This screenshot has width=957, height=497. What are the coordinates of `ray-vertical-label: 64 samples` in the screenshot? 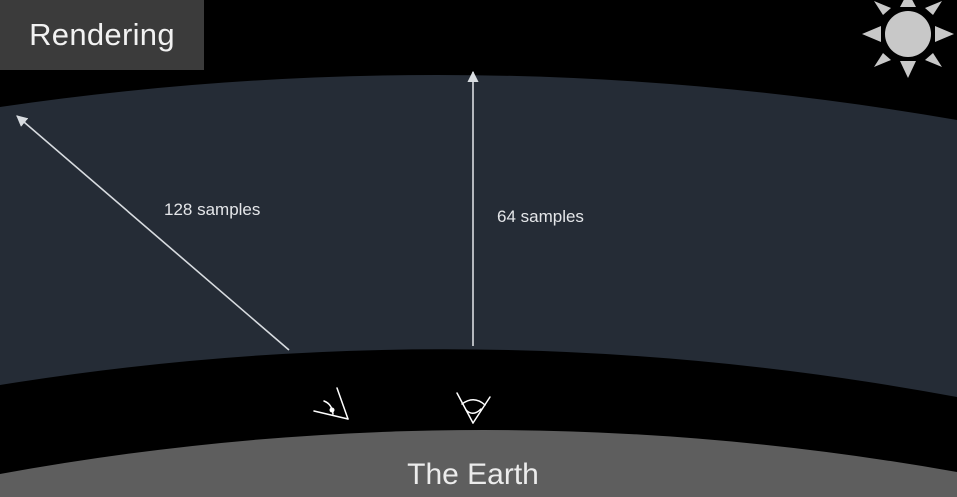 It's located at (540, 216).